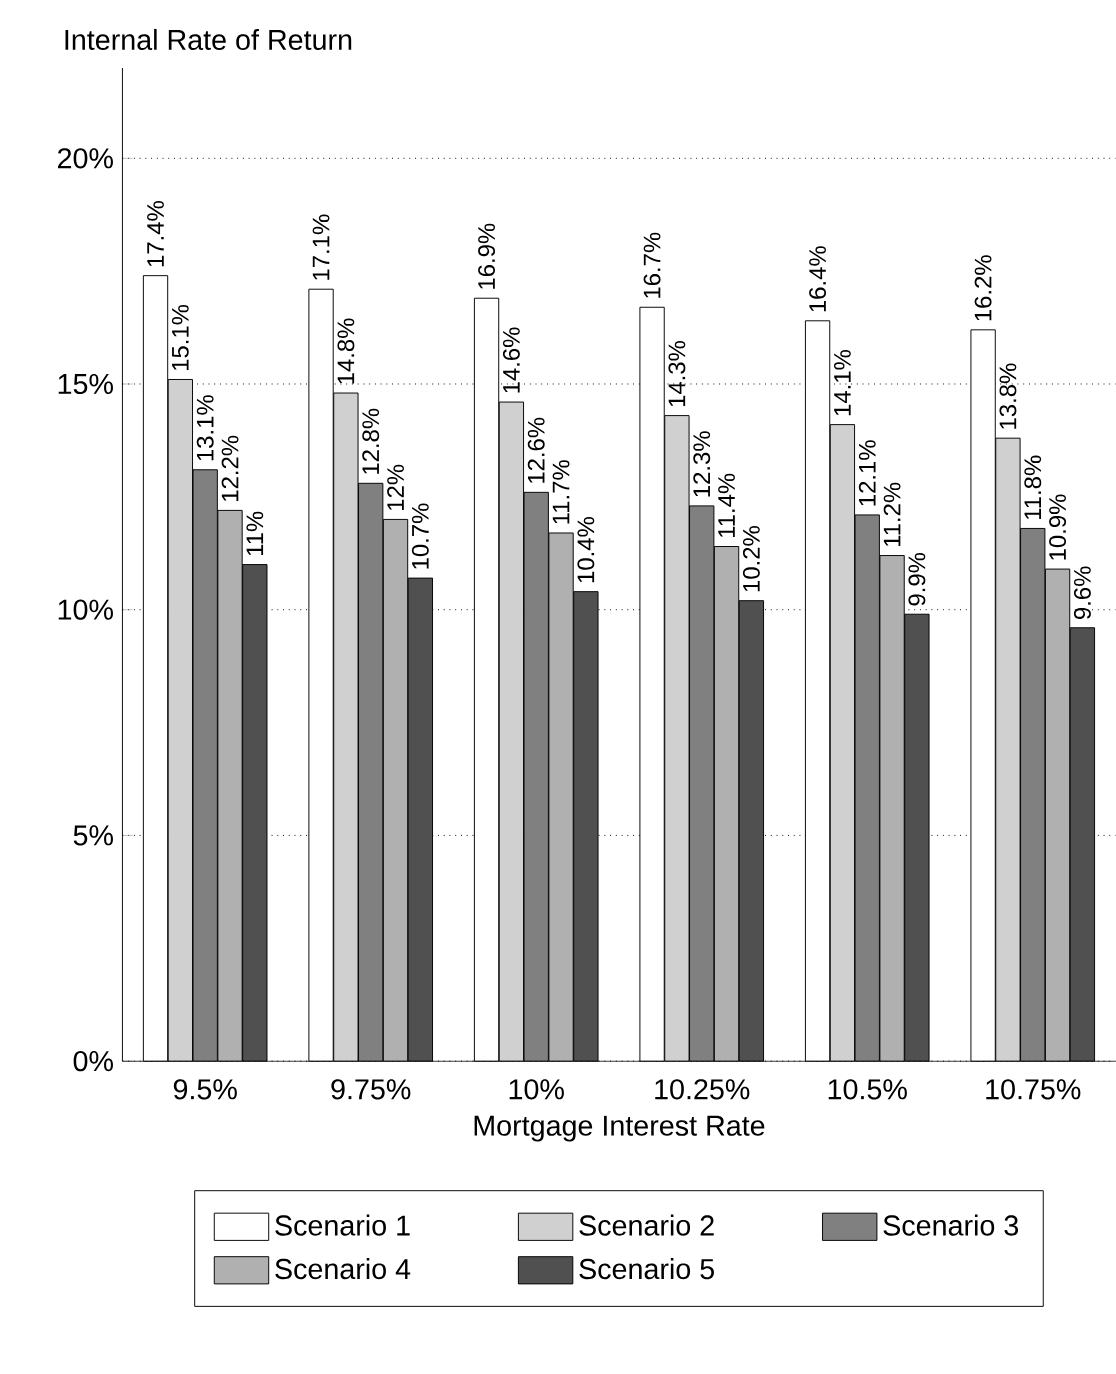 The width and height of the screenshot is (1116, 1374). What do you see at coordinates (702, 464) in the screenshot?
I see `data-label: 12.3%` at bounding box center [702, 464].